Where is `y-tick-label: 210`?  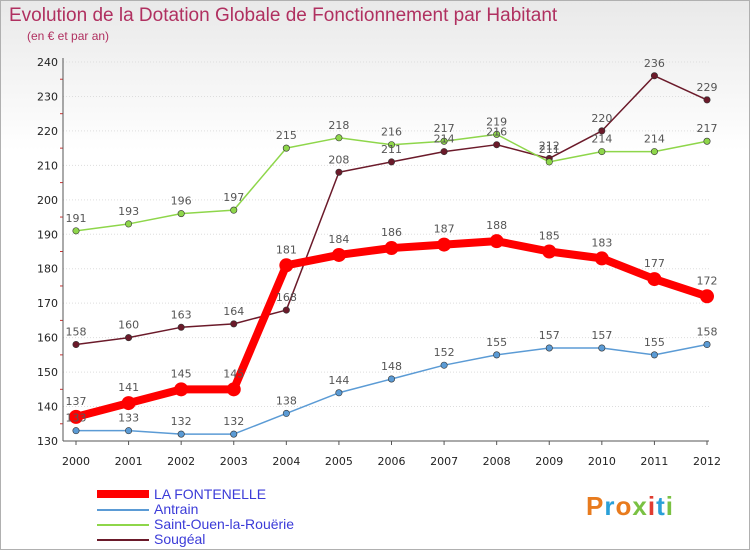
y-tick-label: 210 is located at coordinates (47, 165).